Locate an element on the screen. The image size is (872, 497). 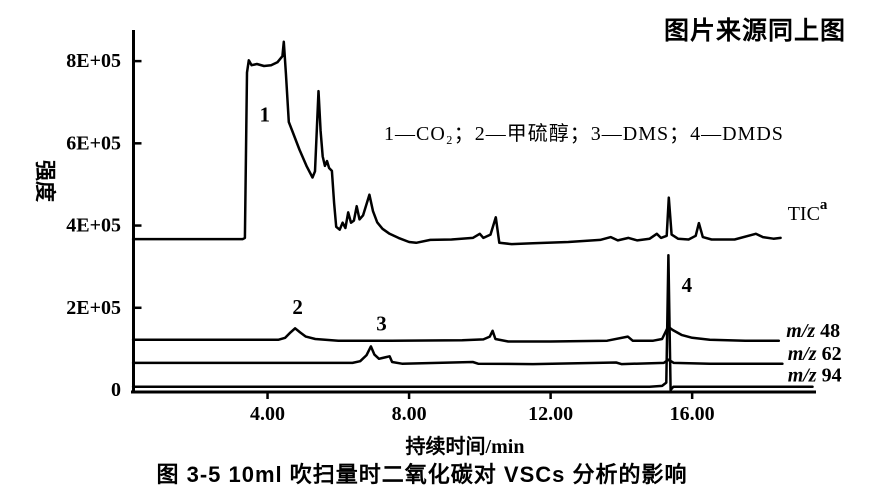
x-axis-label: 持续时间/min is located at coordinates (465, 447).